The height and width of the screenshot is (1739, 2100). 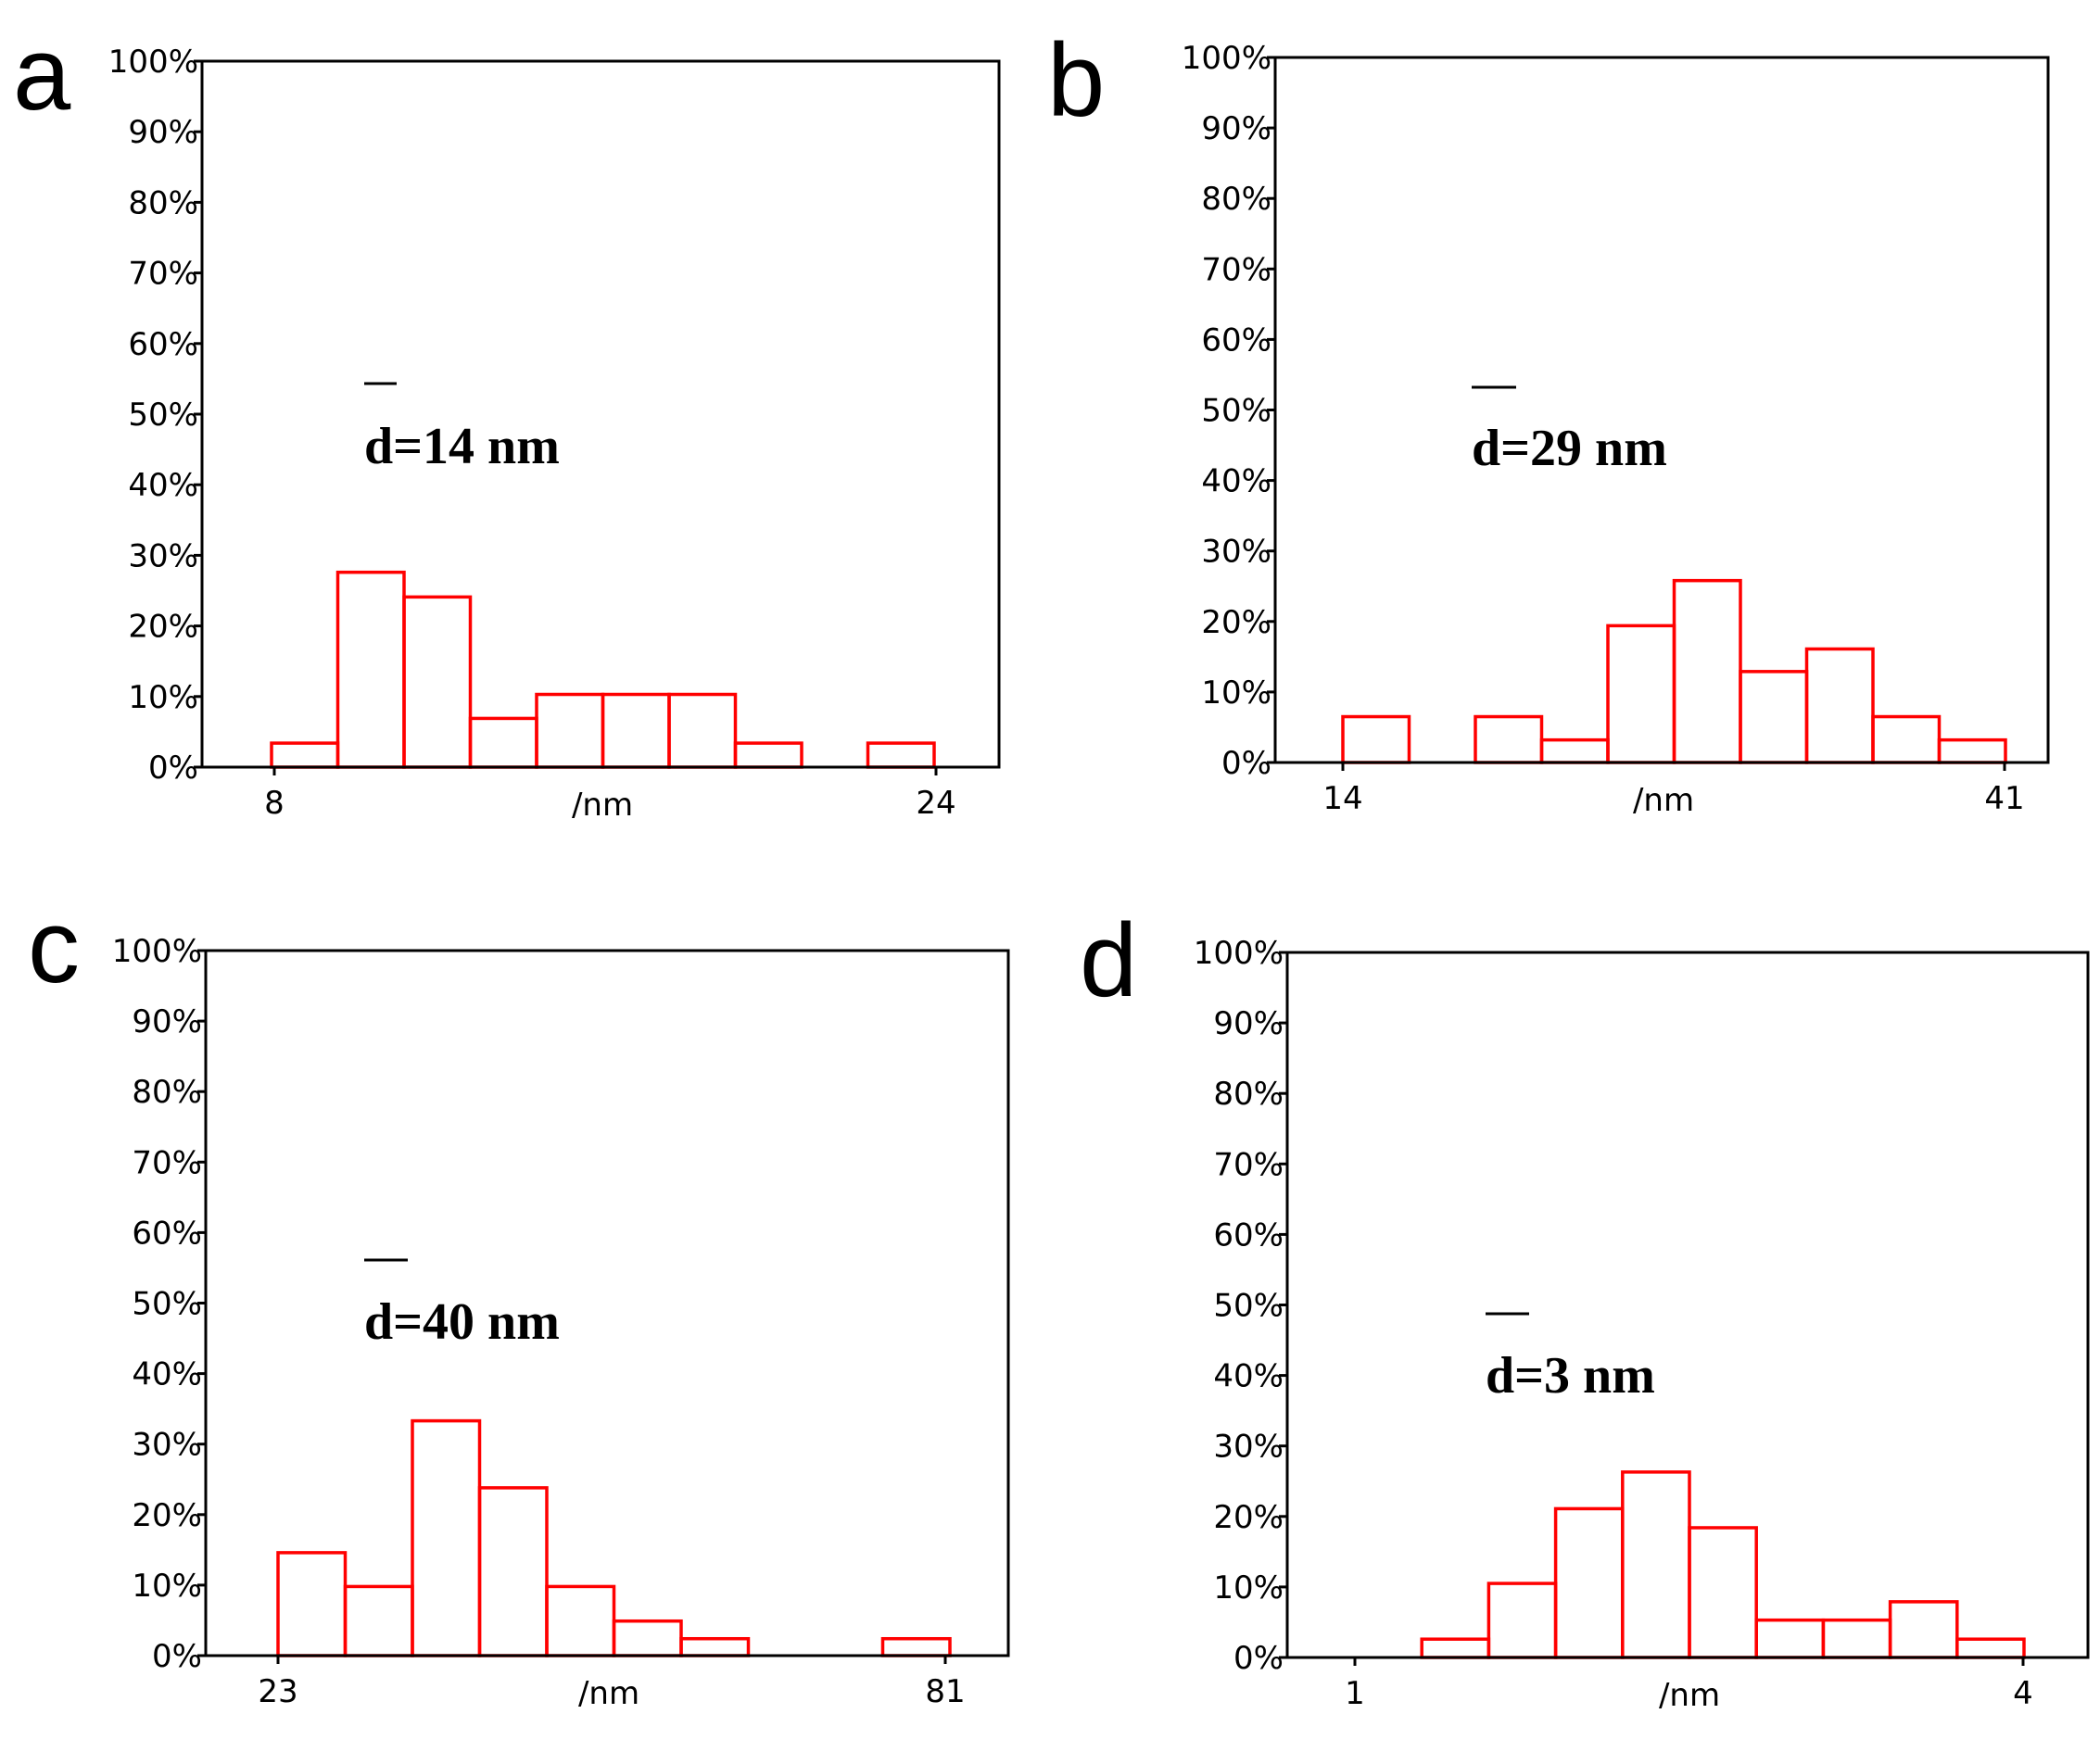 I want to click on mean-diameter-label: d=29 nm, so click(x=1569, y=448).